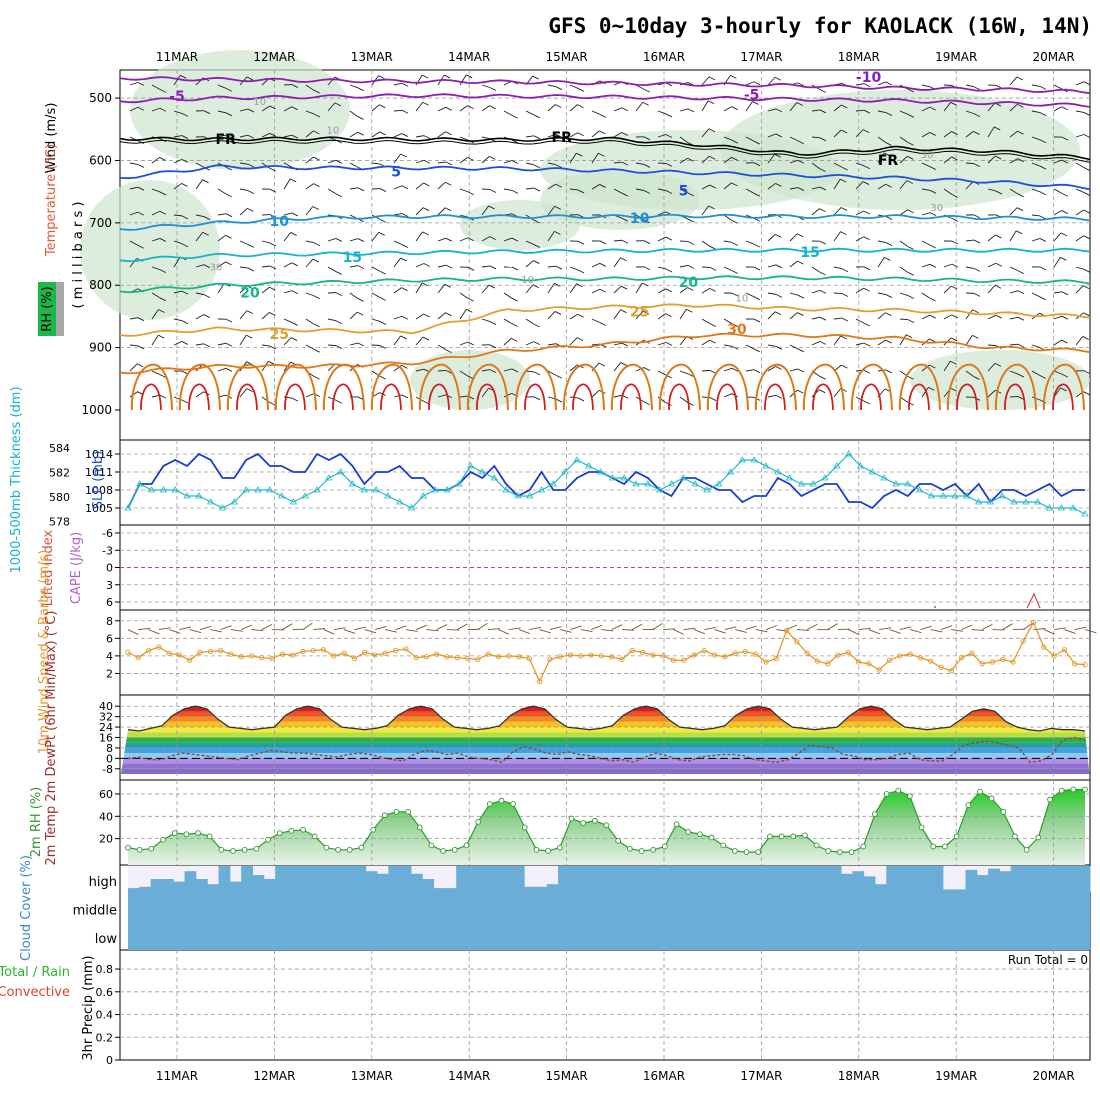  I want to click on rh-contour-label: 30, so click(927, 155).